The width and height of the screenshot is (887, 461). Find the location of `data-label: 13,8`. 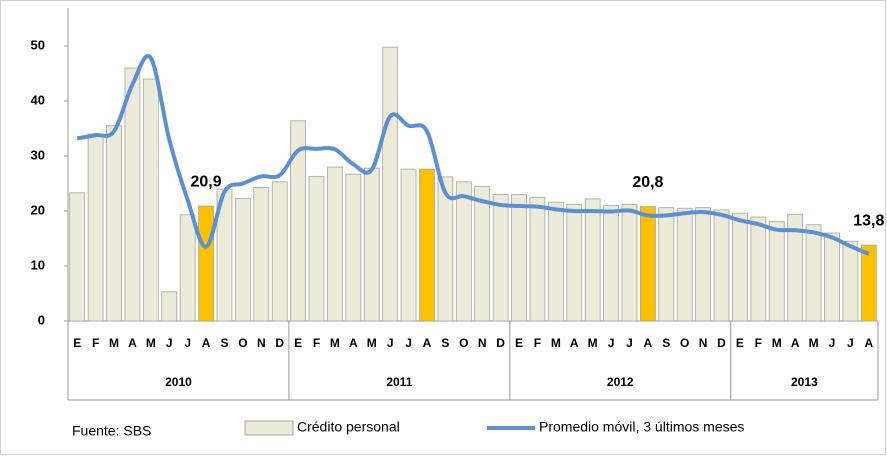

data-label: 13,8 is located at coordinates (868, 220).